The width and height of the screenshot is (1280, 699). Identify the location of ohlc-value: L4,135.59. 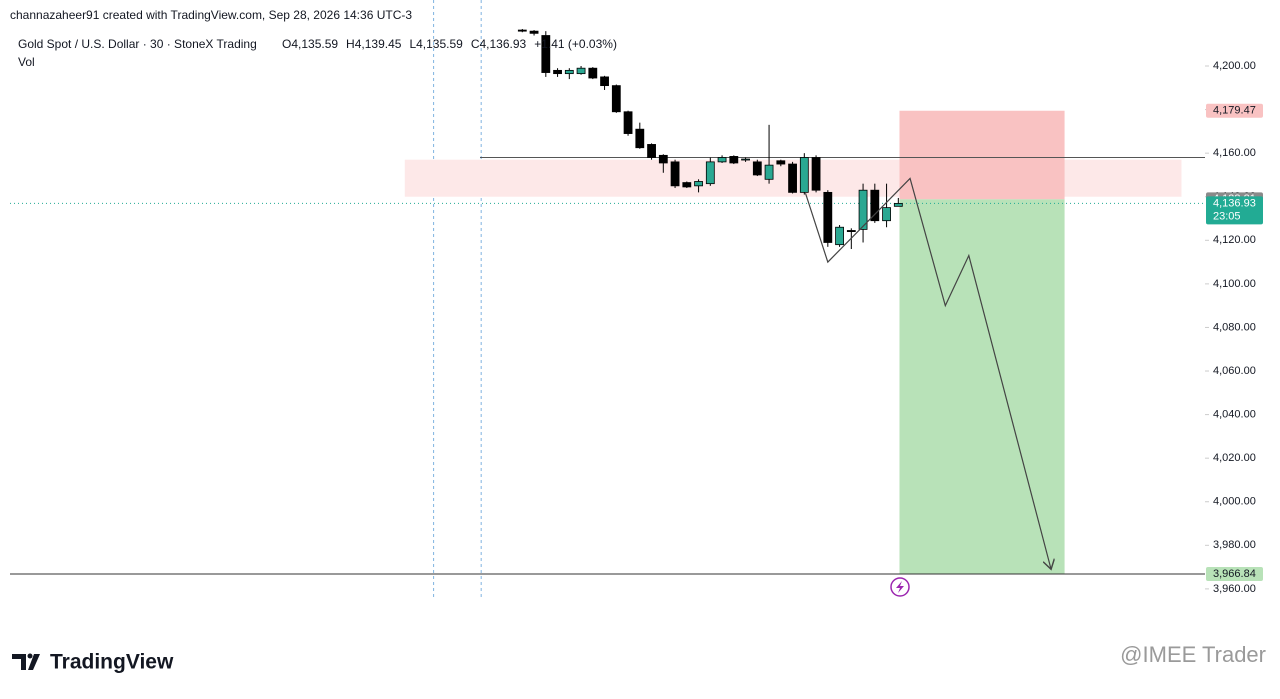
(436, 44).